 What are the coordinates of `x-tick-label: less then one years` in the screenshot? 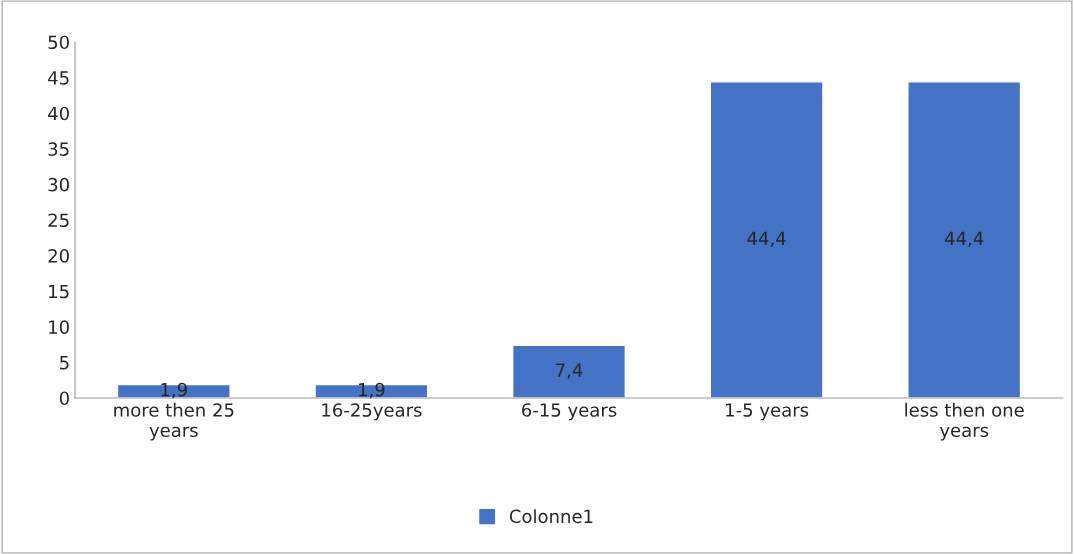 It's located at (964, 421).